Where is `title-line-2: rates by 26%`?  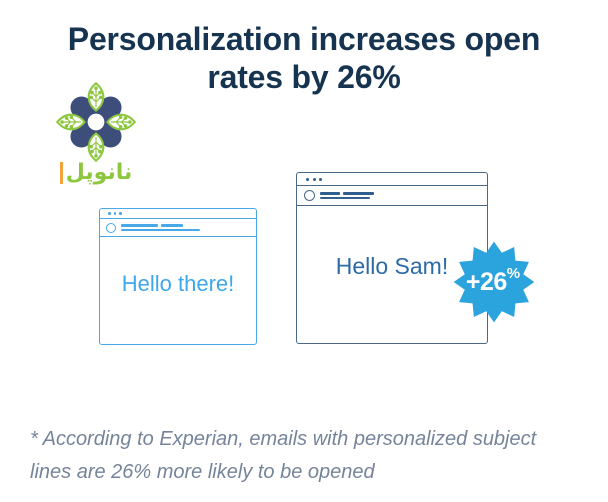
title-line-2: rates by 26% is located at coordinates (304, 77).